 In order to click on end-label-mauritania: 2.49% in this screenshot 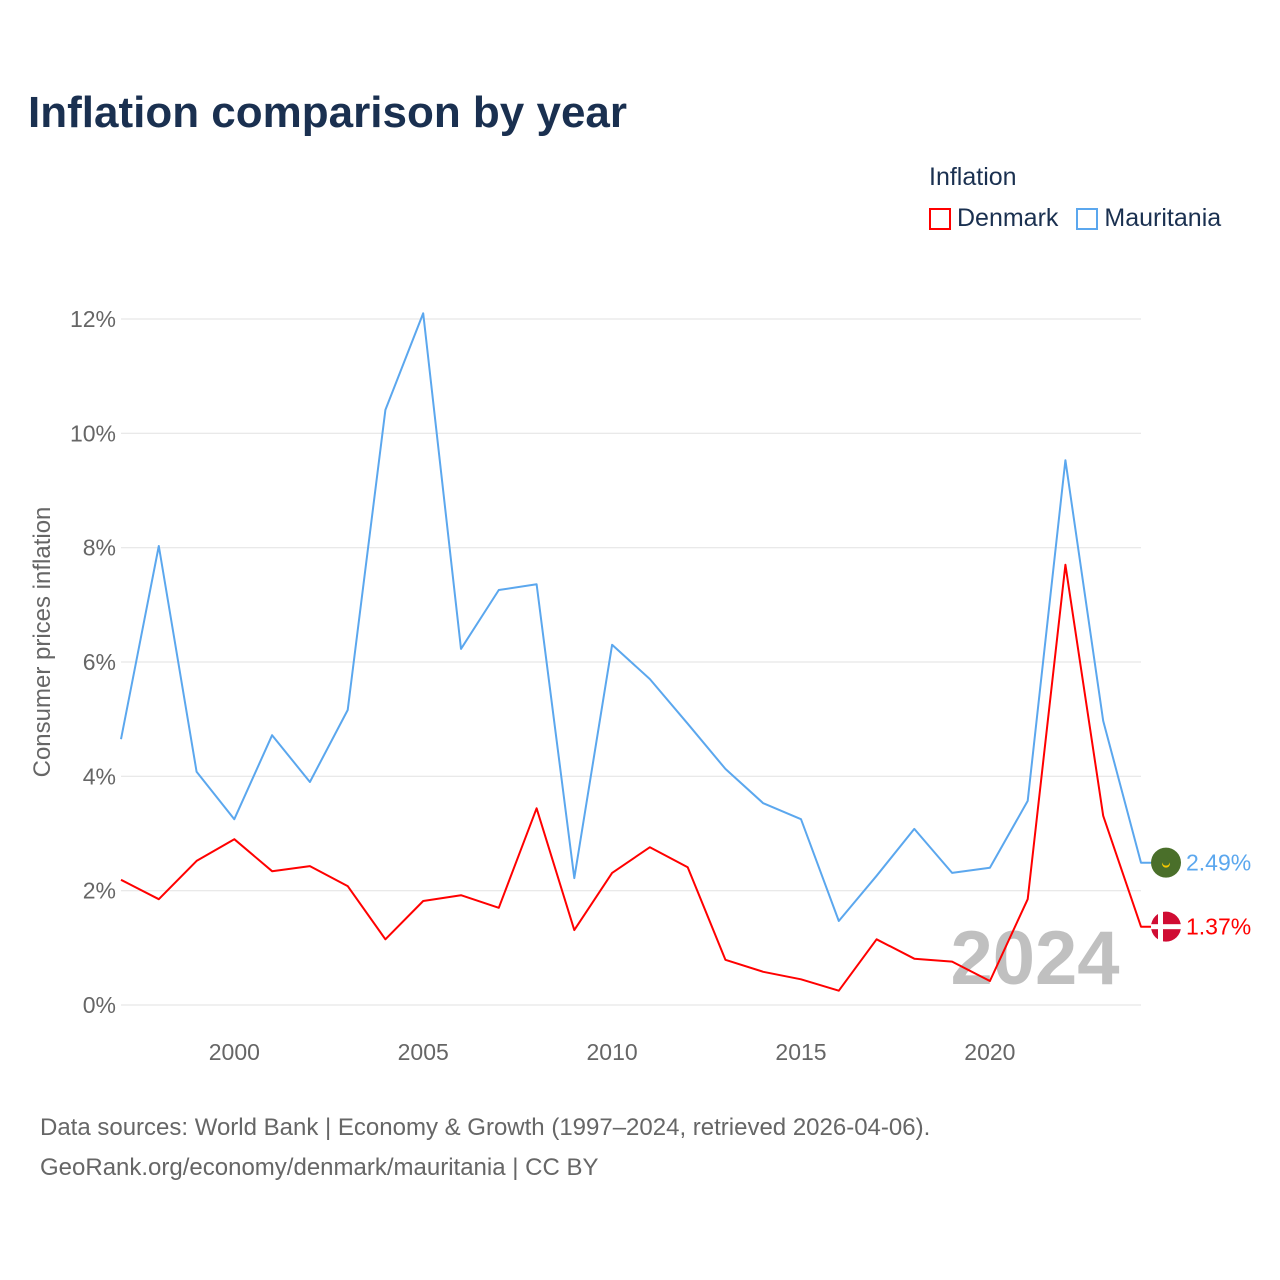, I will do `click(1218, 863)`.